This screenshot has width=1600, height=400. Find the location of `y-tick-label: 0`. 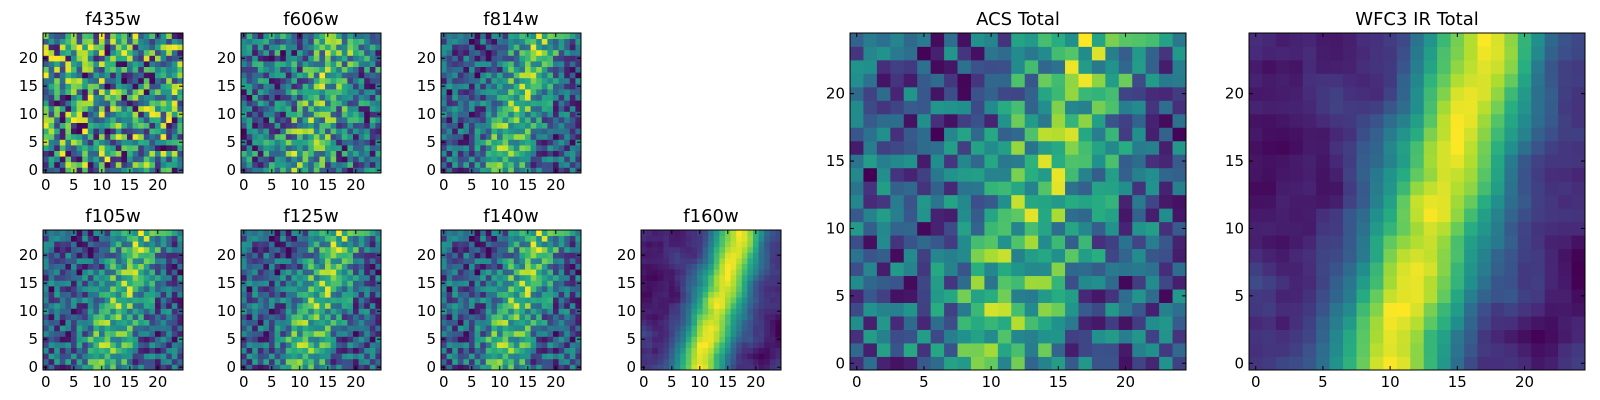

y-tick-label: 0 is located at coordinates (33, 367).